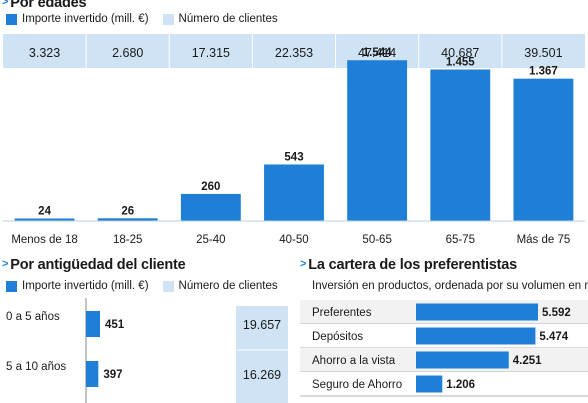  Describe the element at coordinates (553, 337) in the screenshot. I see `amount-label: 5.474` at that location.